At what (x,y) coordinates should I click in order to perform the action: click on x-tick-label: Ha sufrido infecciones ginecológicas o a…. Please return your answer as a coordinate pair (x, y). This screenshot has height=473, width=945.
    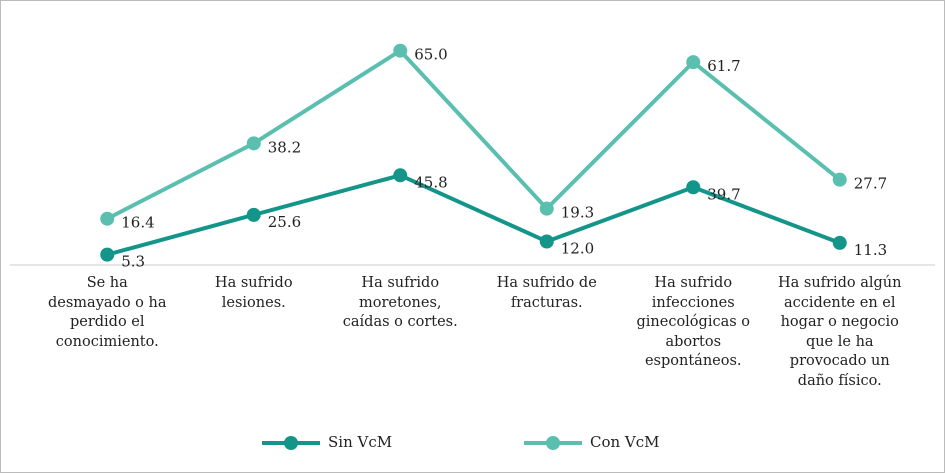
    Looking at the image, I should click on (693, 322).